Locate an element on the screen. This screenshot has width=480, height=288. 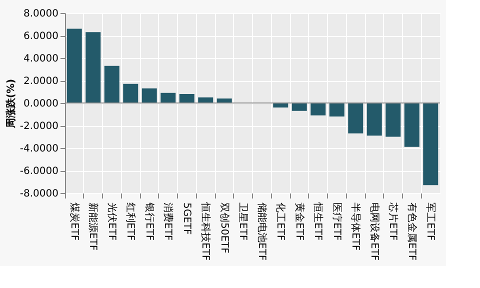
x-tick-label: 芯片ETF is located at coordinates (393, 221).